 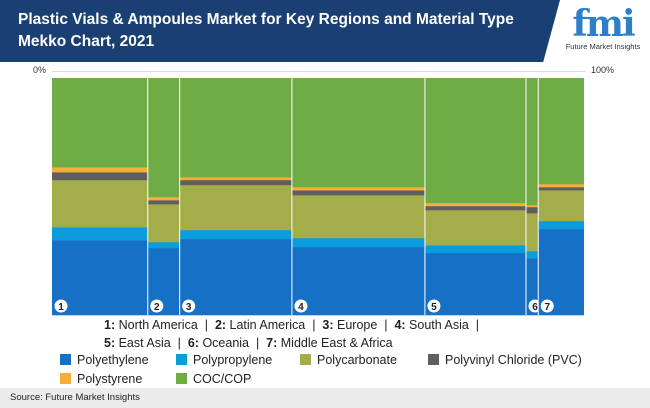 What do you see at coordinates (336, 343) in the screenshot?
I see `region-name: Middle East & Africa` at bounding box center [336, 343].